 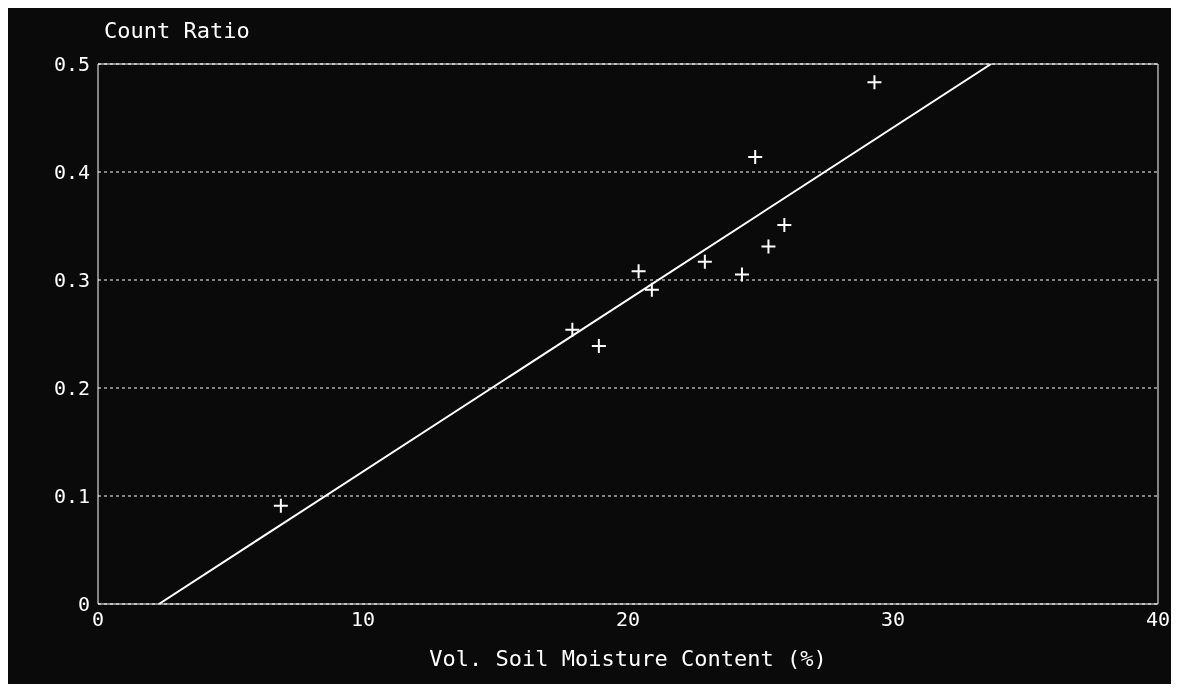 What do you see at coordinates (71, 172) in the screenshot?
I see `y-tick-label: 0.4` at bounding box center [71, 172].